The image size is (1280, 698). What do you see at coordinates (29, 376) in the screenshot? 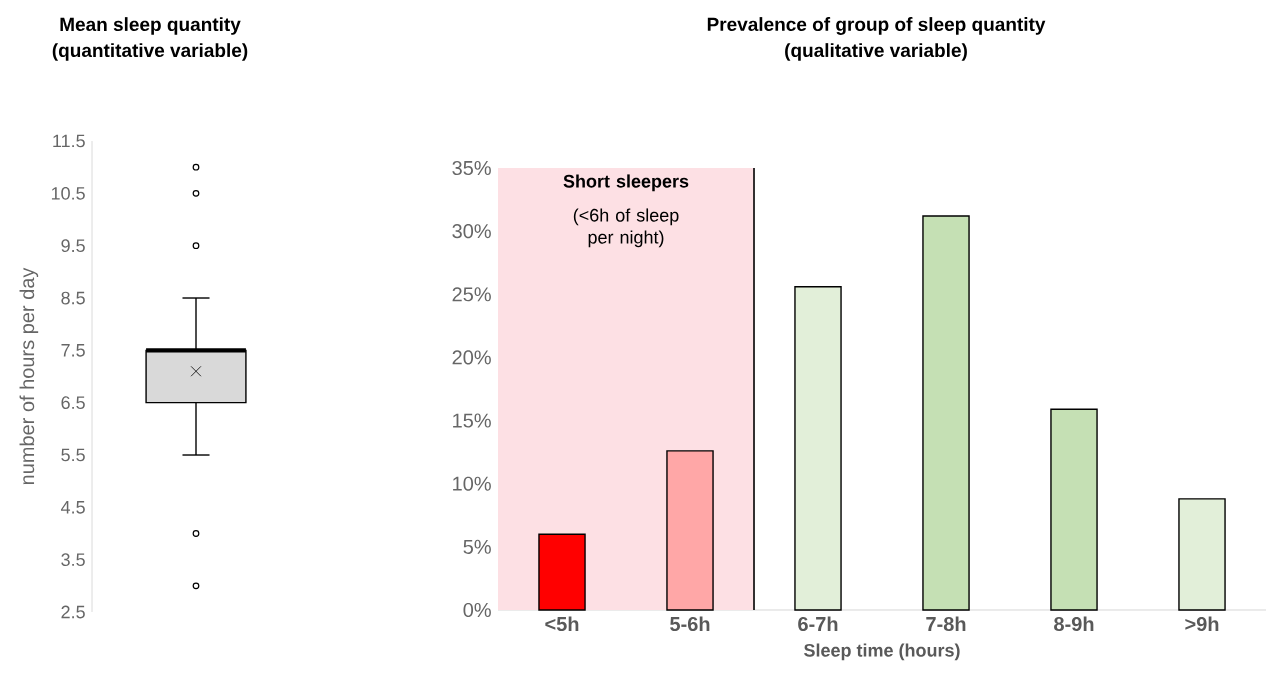
I see `y-axis-title: number of hours per day` at bounding box center [29, 376].